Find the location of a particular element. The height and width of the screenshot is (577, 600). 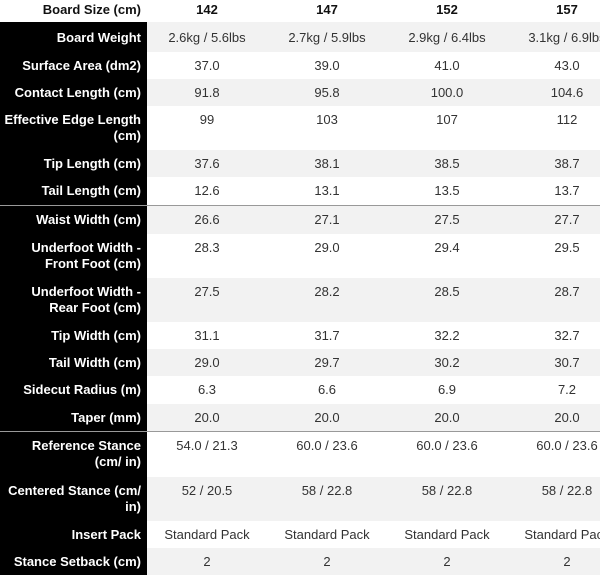

cell-value: 37.0 is located at coordinates (207, 65).